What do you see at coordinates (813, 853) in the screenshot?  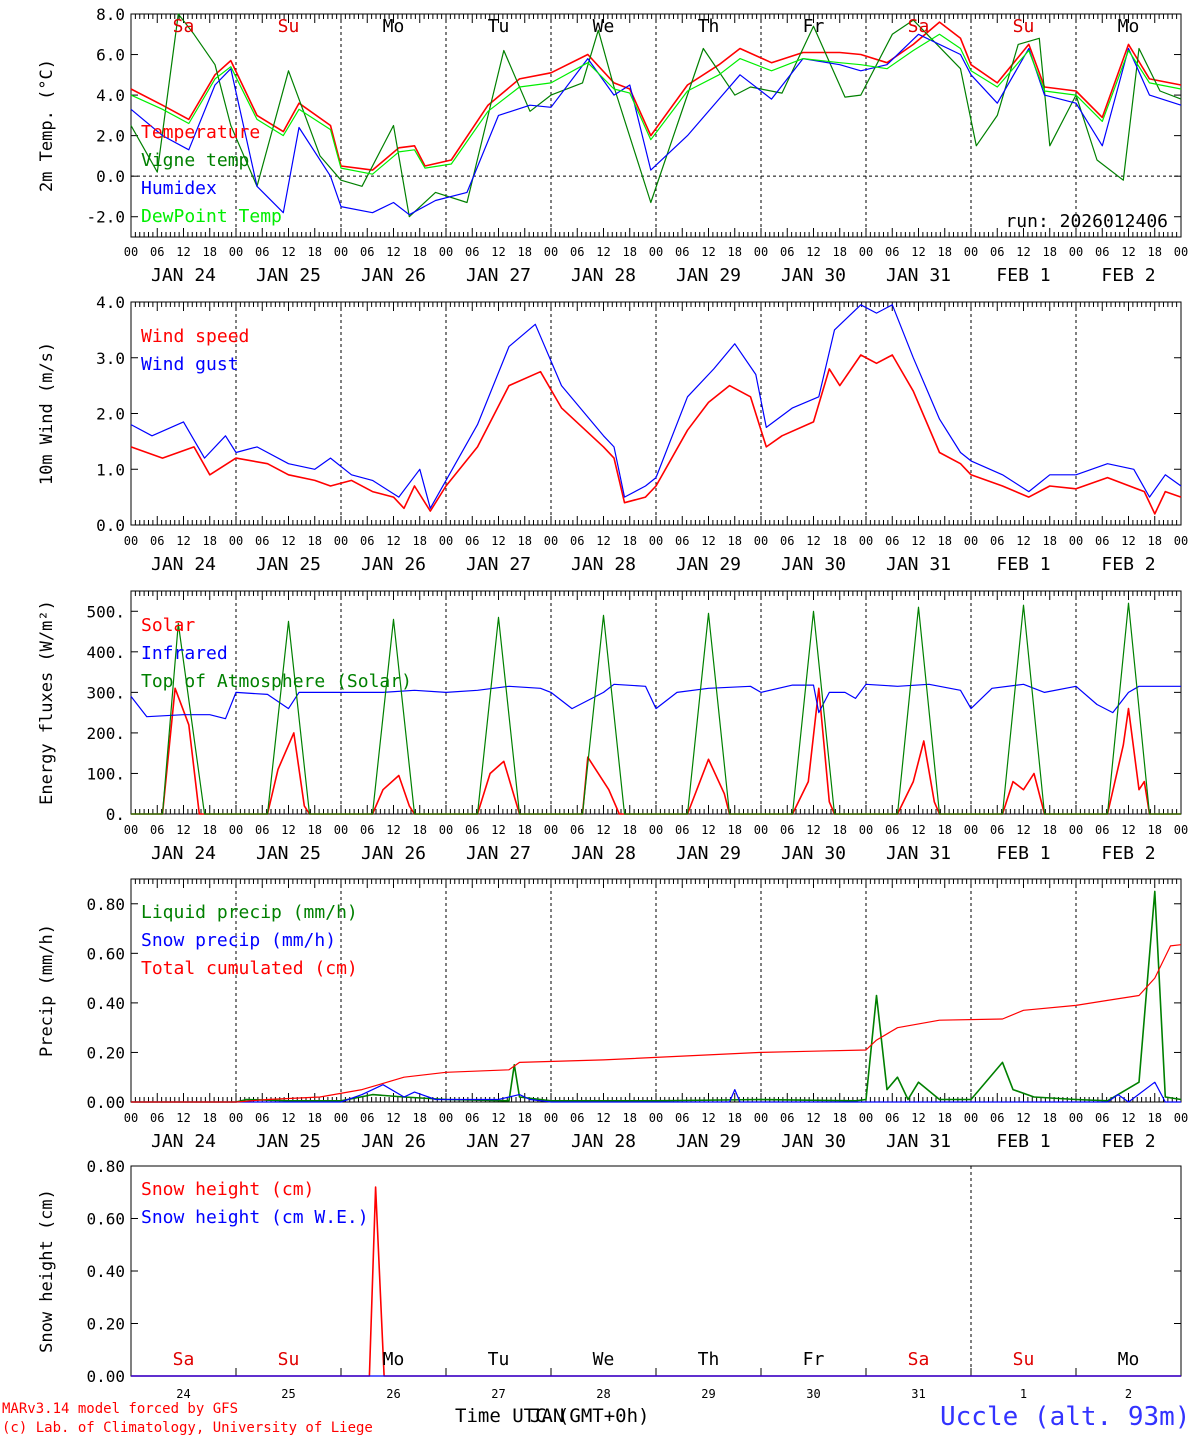 I see `date-label: JAN 30` at bounding box center [813, 853].